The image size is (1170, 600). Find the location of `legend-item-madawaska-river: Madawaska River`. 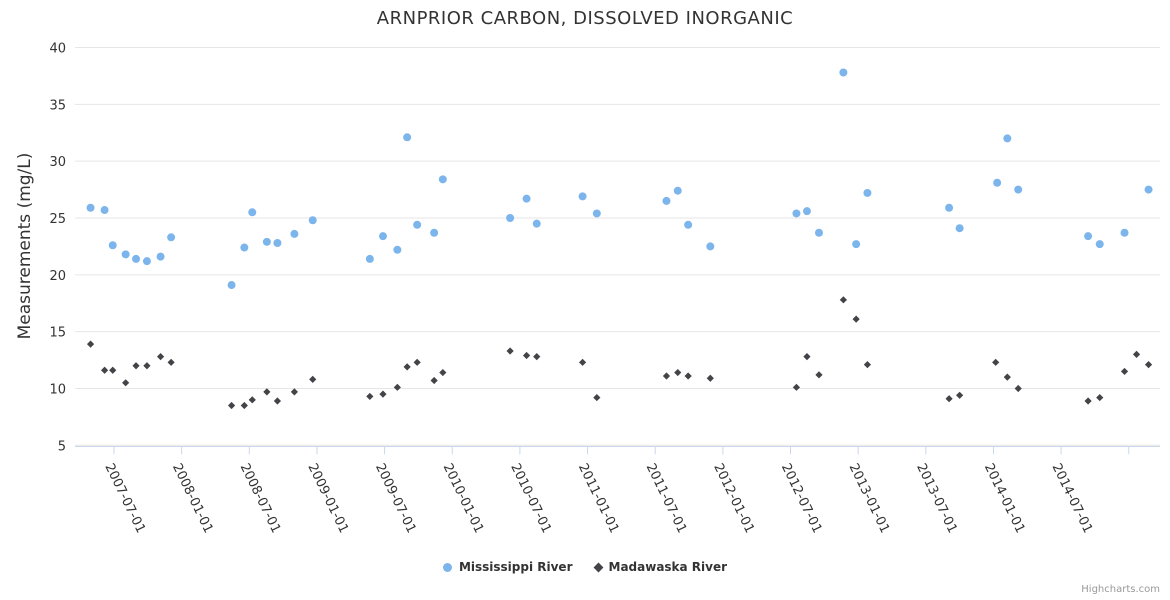

legend-item-madawaska-river: Madawaska River is located at coordinates (660, 567).